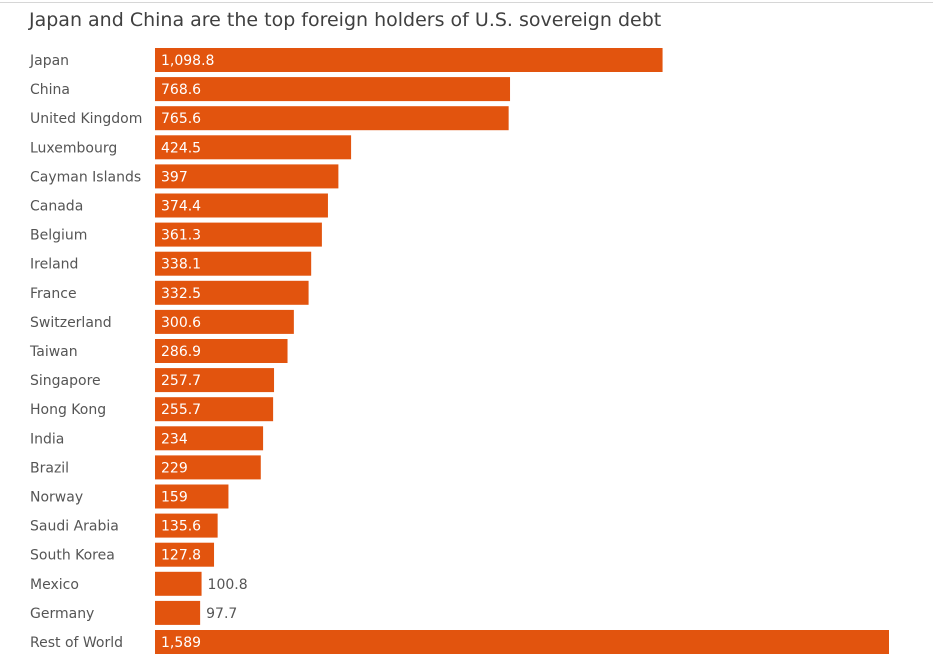 Image resolution: width=933 pixels, height=668 pixels. Describe the element at coordinates (233, 263) in the screenshot. I see `bar-ireland` at that location.